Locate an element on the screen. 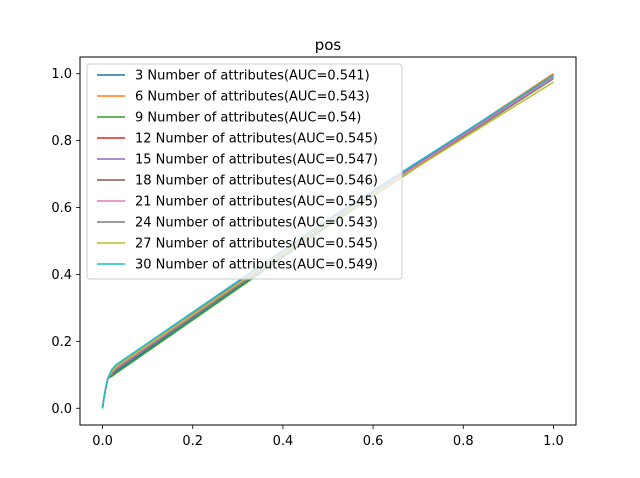 The width and height of the screenshot is (640, 478). legend-label-10: 30 Number of attributes(AUC=0.549) is located at coordinates (256, 265).